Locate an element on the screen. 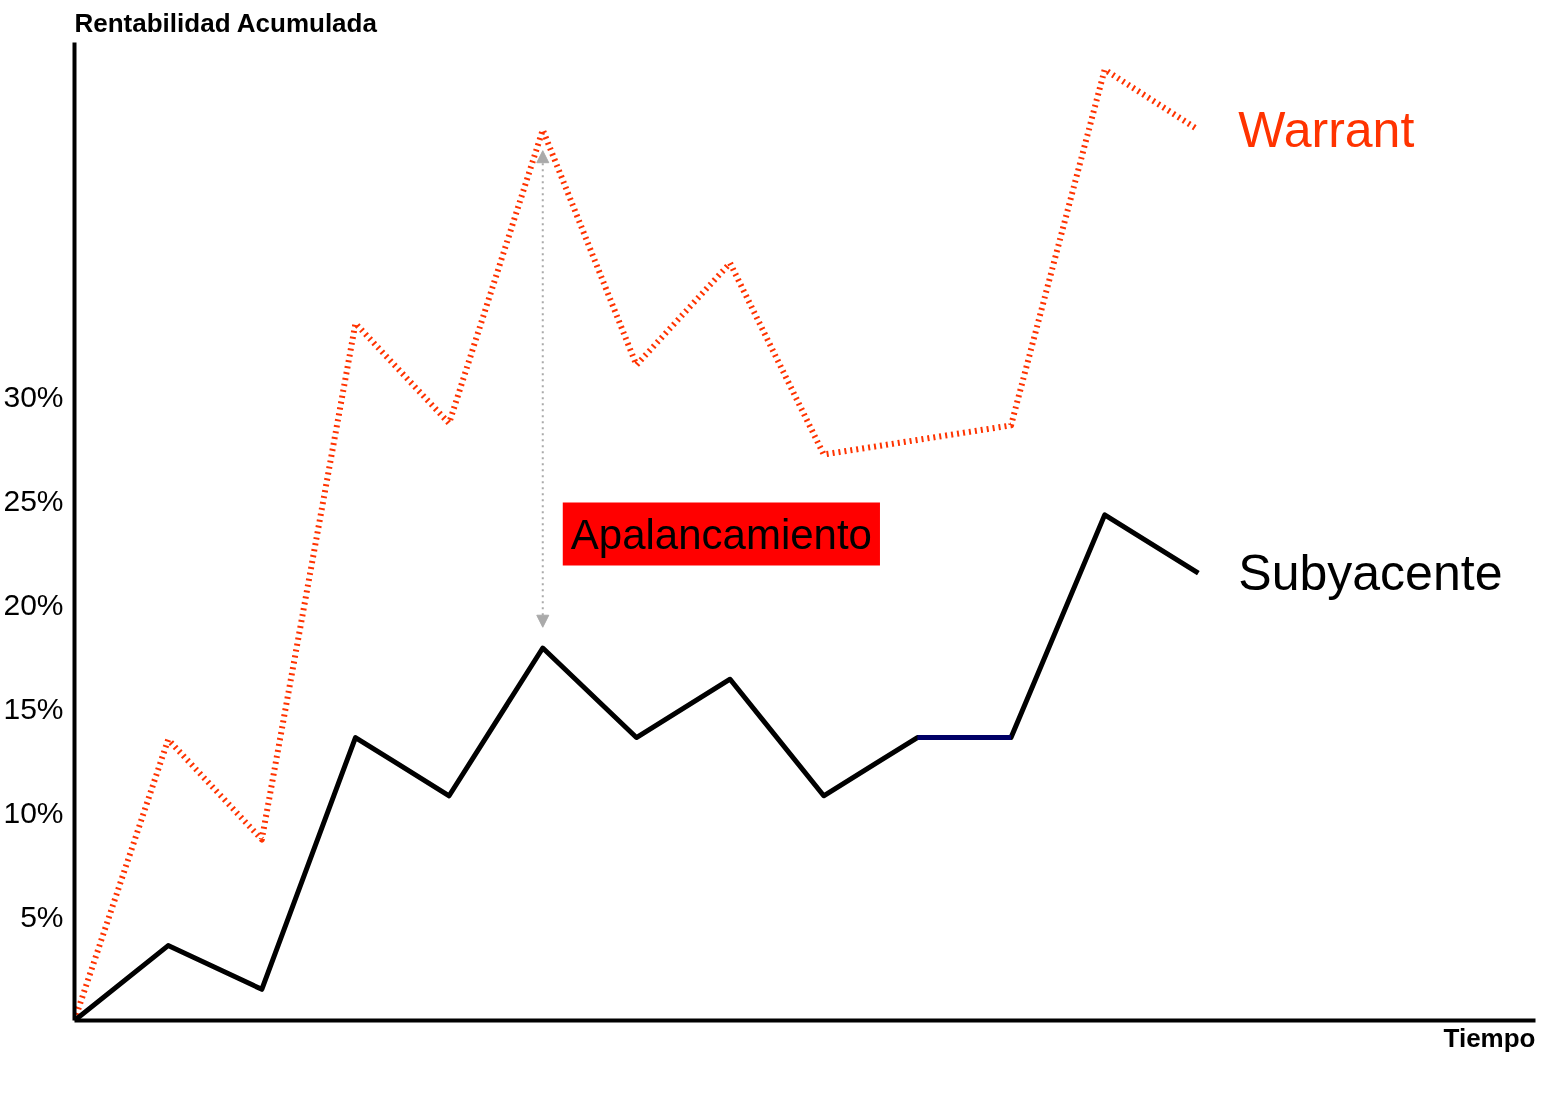 The height and width of the screenshot is (1094, 1562). y-tick-label: 30% is located at coordinates (33, 396).